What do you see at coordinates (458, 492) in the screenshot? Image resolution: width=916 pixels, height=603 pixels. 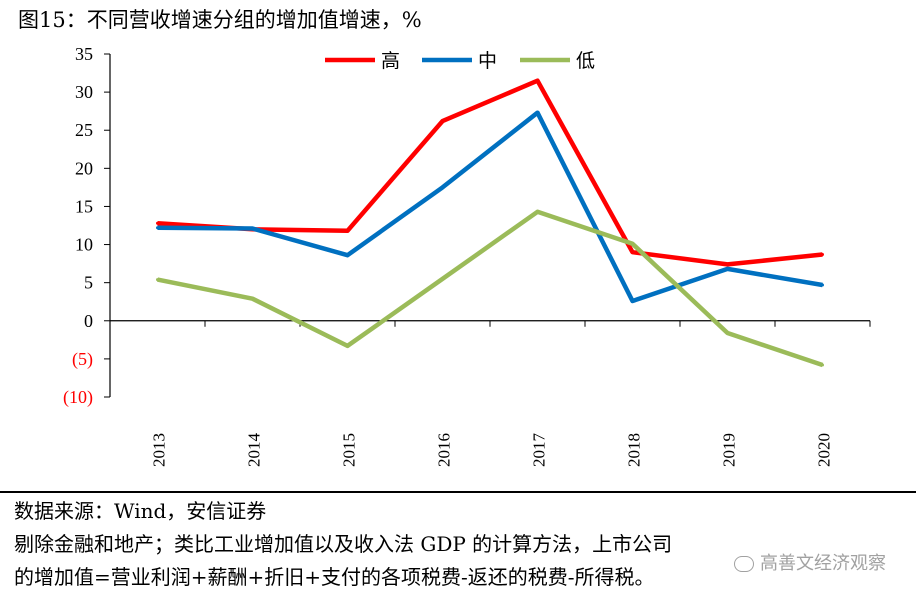 I see `source-section` at bounding box center [458, 492].